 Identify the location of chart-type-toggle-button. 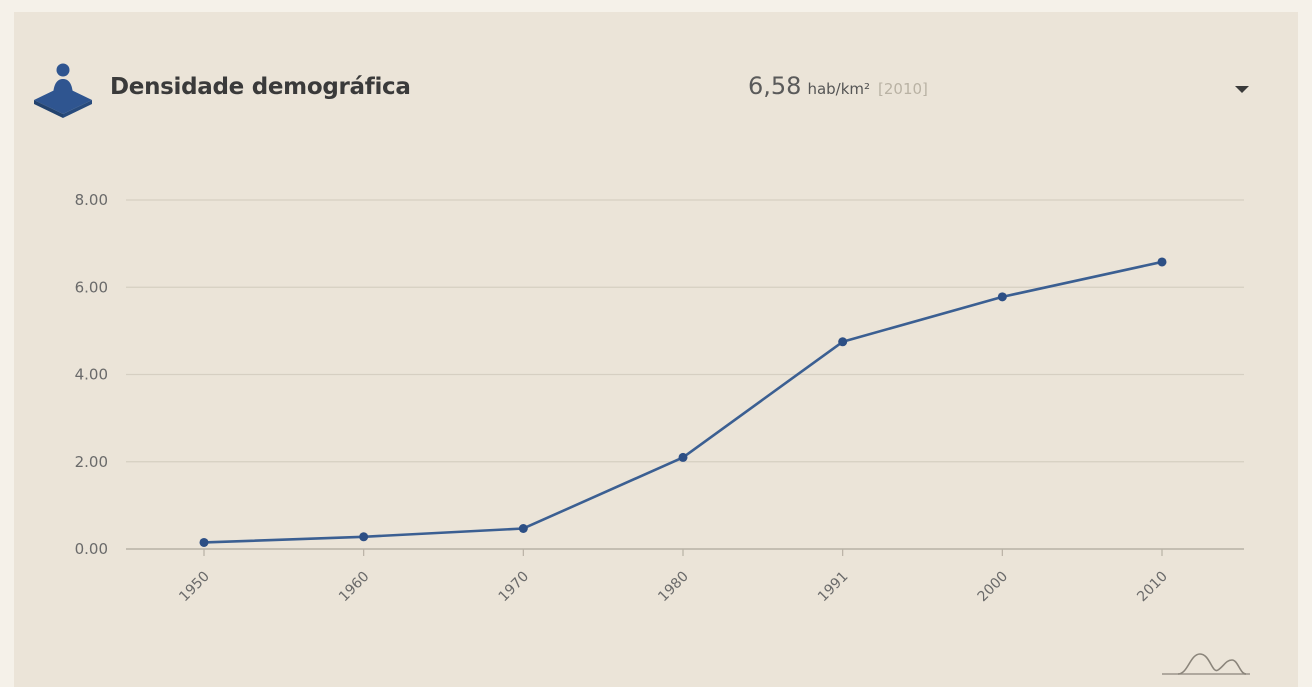
(1206, 663).